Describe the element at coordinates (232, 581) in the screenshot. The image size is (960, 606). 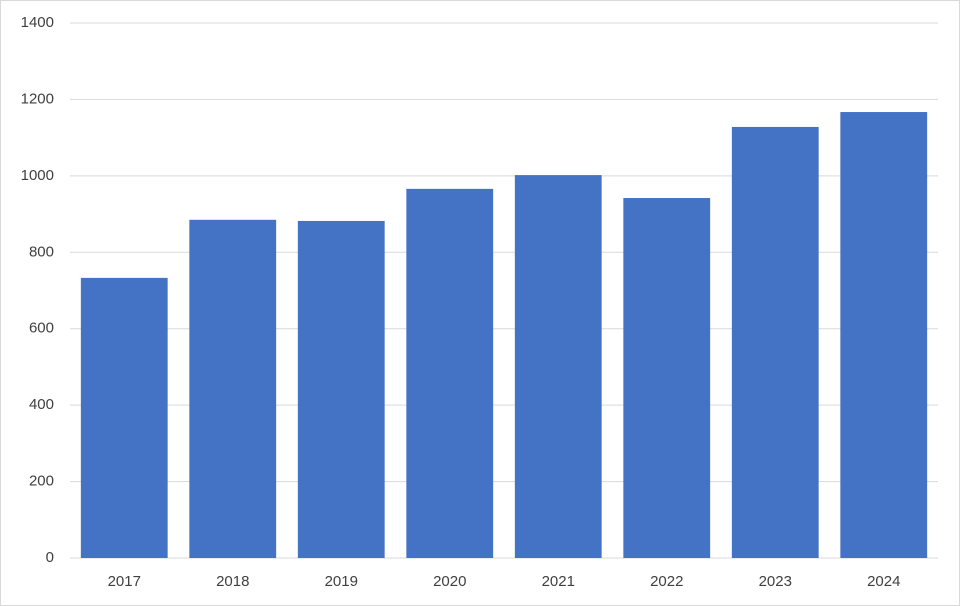
I see `x-tick-label: 2018` at that location.